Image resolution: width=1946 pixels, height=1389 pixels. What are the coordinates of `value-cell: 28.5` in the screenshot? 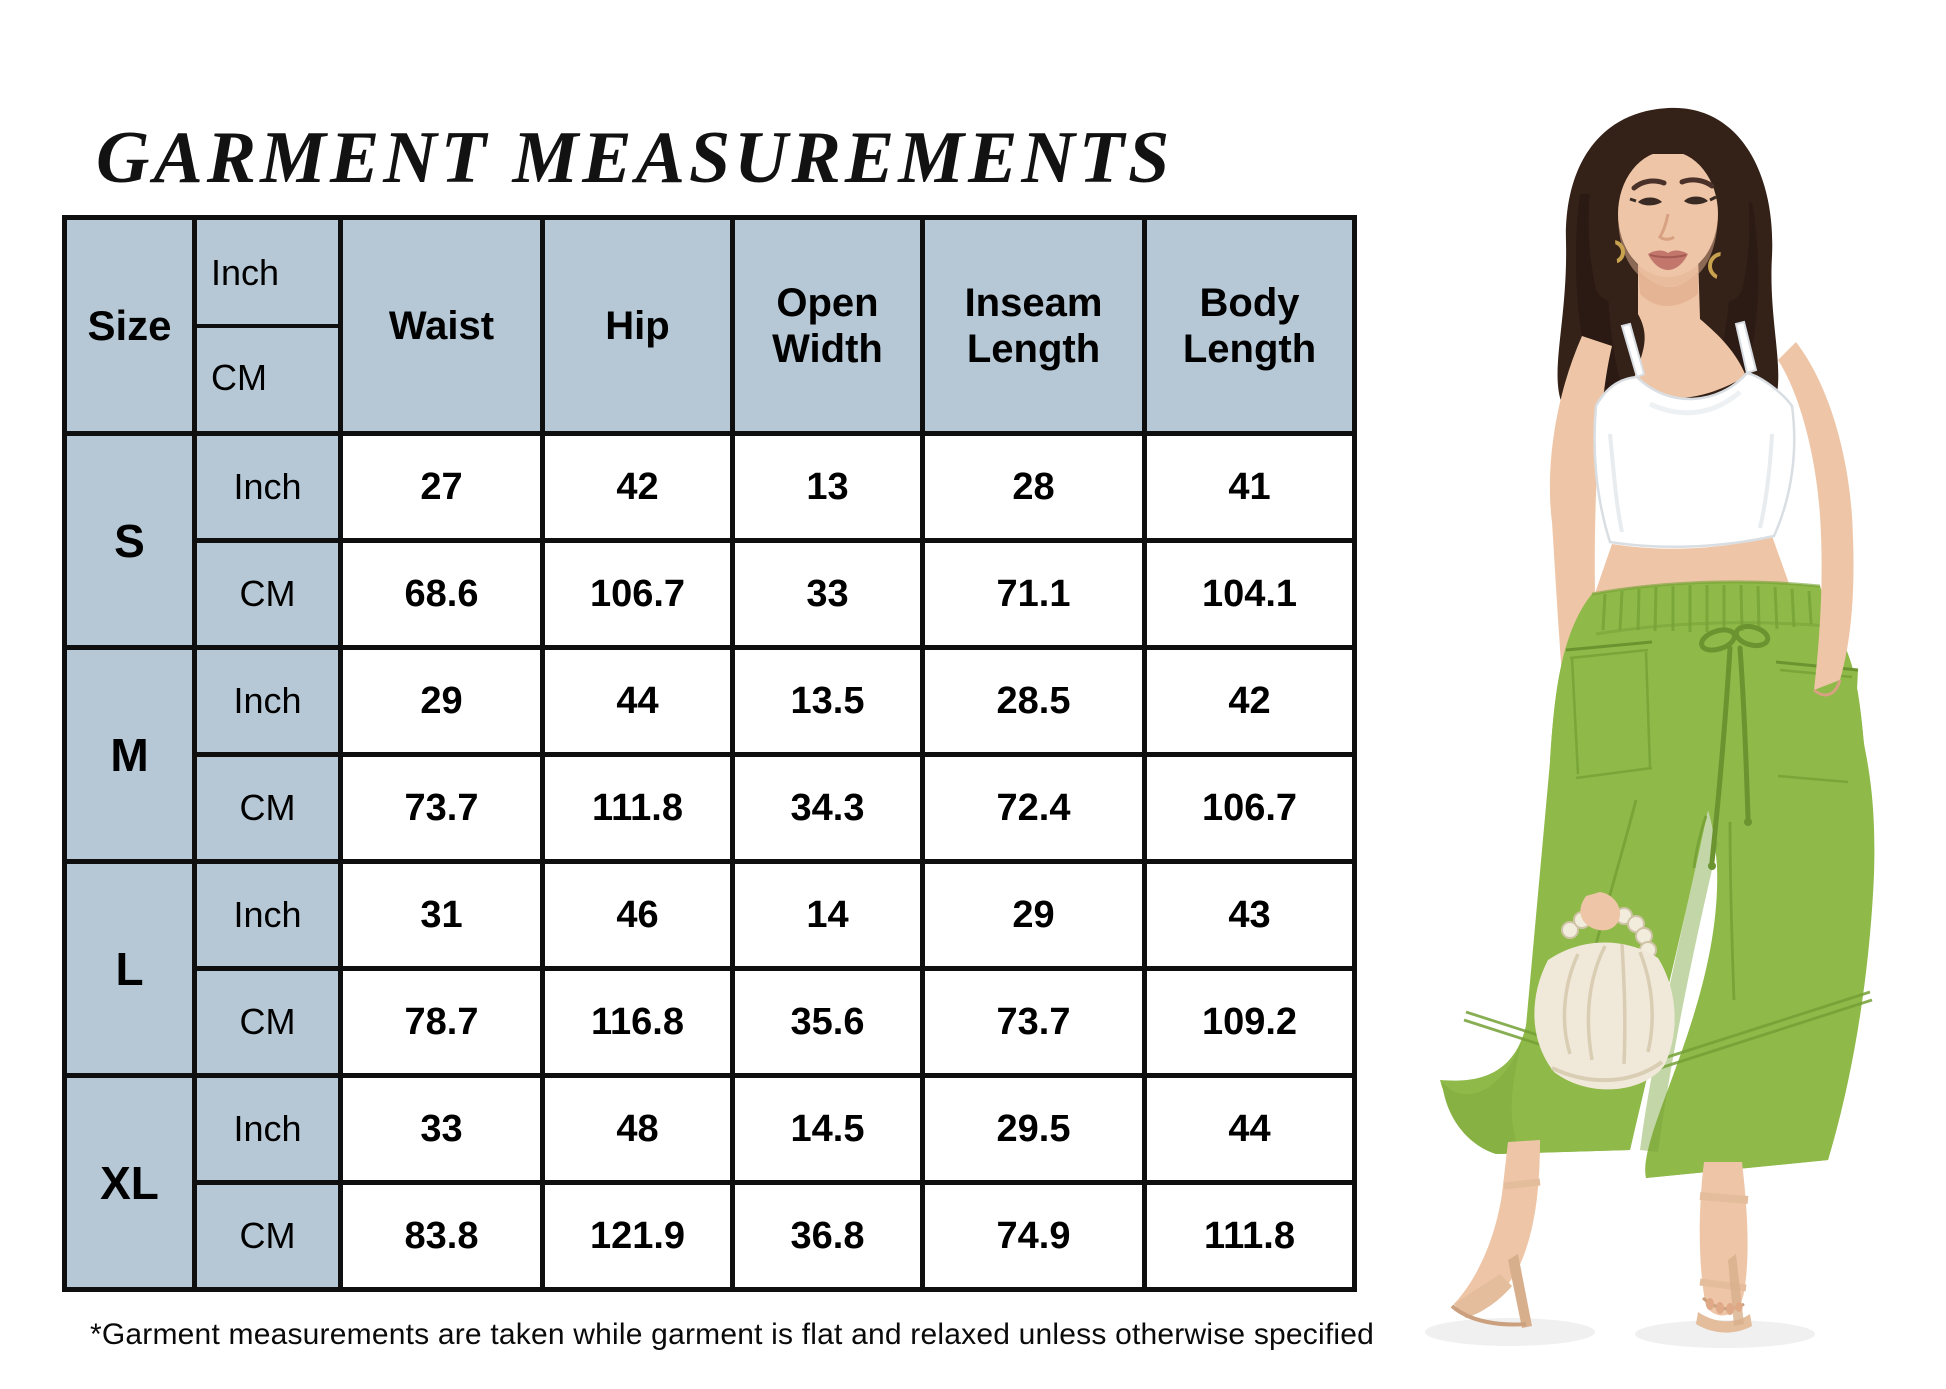 It's located at (1033, 701).